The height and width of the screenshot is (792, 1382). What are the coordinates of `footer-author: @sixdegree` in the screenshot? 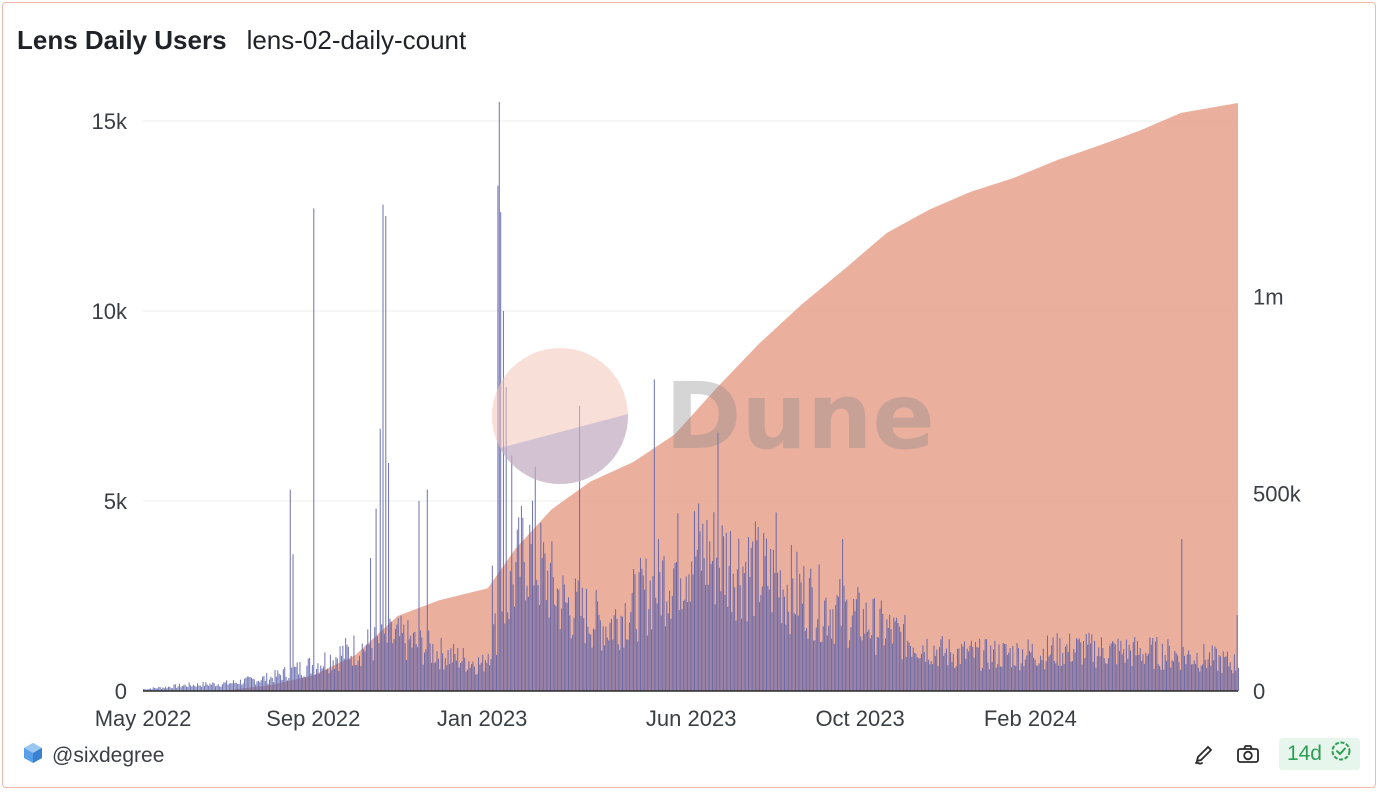 It's located at (93, 755).